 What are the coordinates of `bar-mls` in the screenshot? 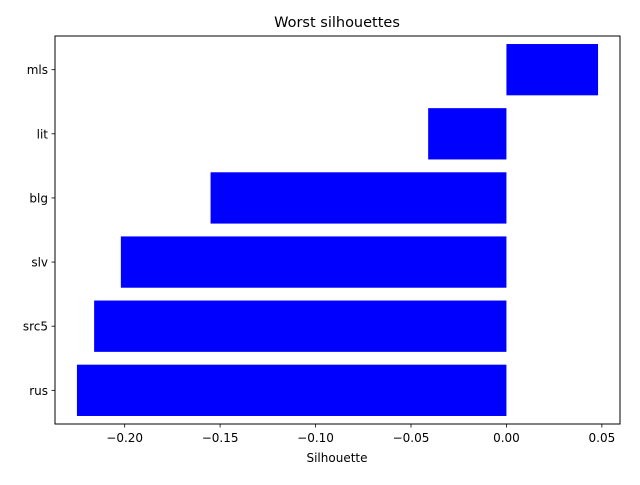 It's located at (552, 70).